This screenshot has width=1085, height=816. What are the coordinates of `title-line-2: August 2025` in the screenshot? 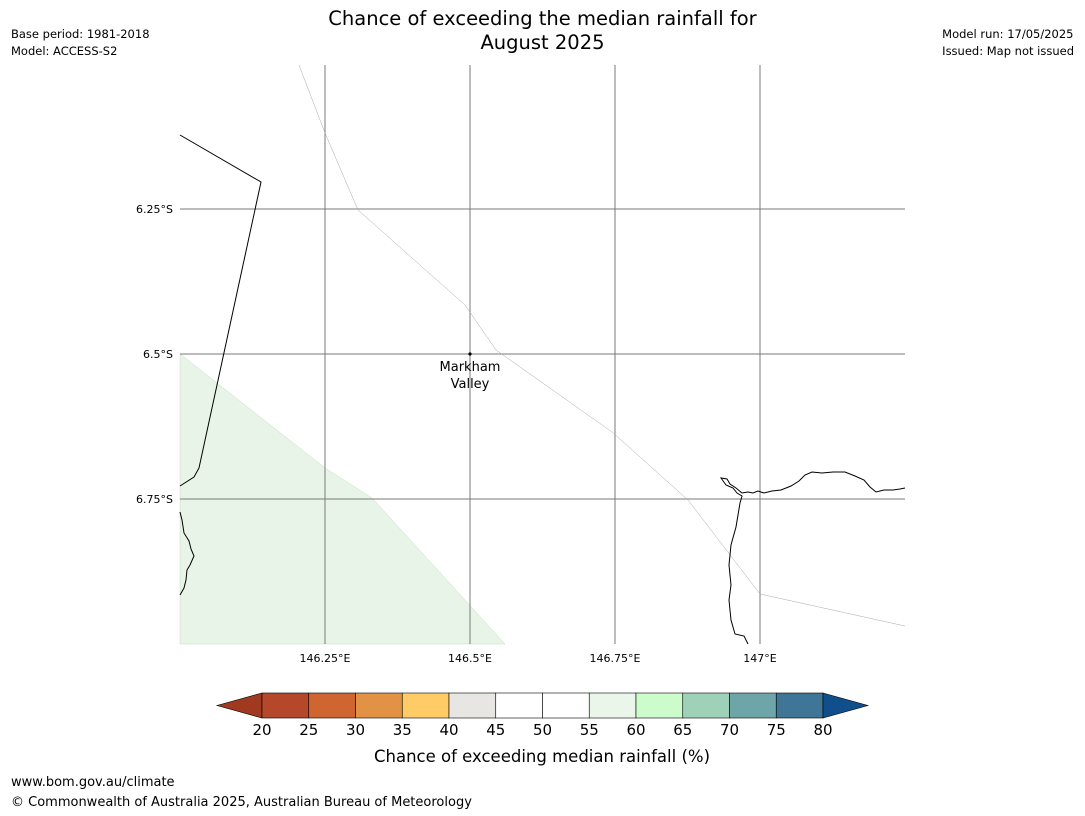 It's located at (542, 42).